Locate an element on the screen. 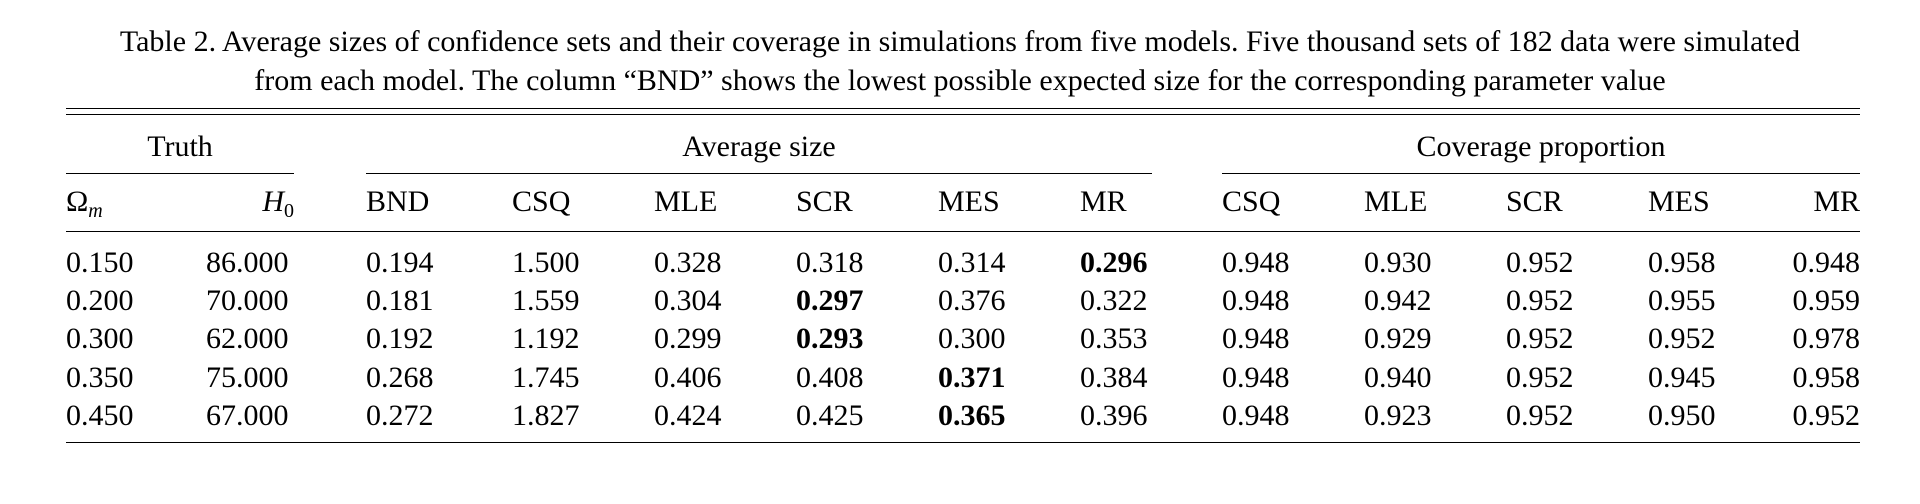 The image size is (1920, 504). cell-coverage-mle: 0.930 is located at coordinates (1398, 262).